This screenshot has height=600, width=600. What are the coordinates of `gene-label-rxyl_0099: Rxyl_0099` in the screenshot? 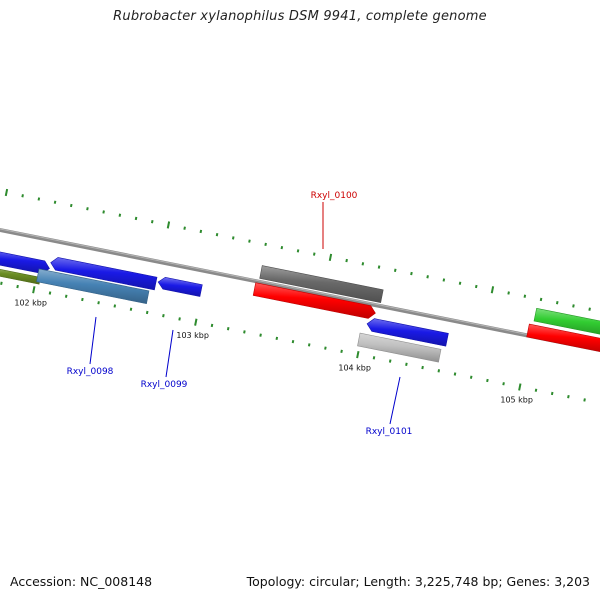 It's located at (164, 385).